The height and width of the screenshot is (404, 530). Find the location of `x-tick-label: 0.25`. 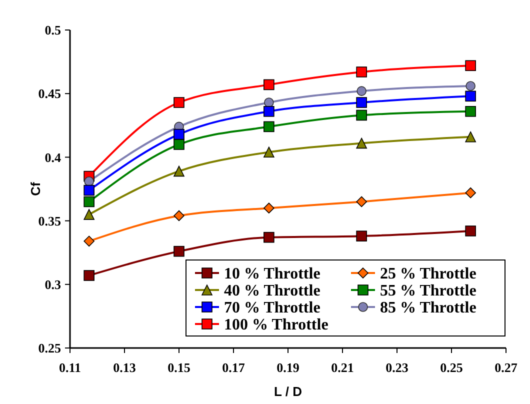

x-tick-label: 0.25 is located at coordinates (452, 367).